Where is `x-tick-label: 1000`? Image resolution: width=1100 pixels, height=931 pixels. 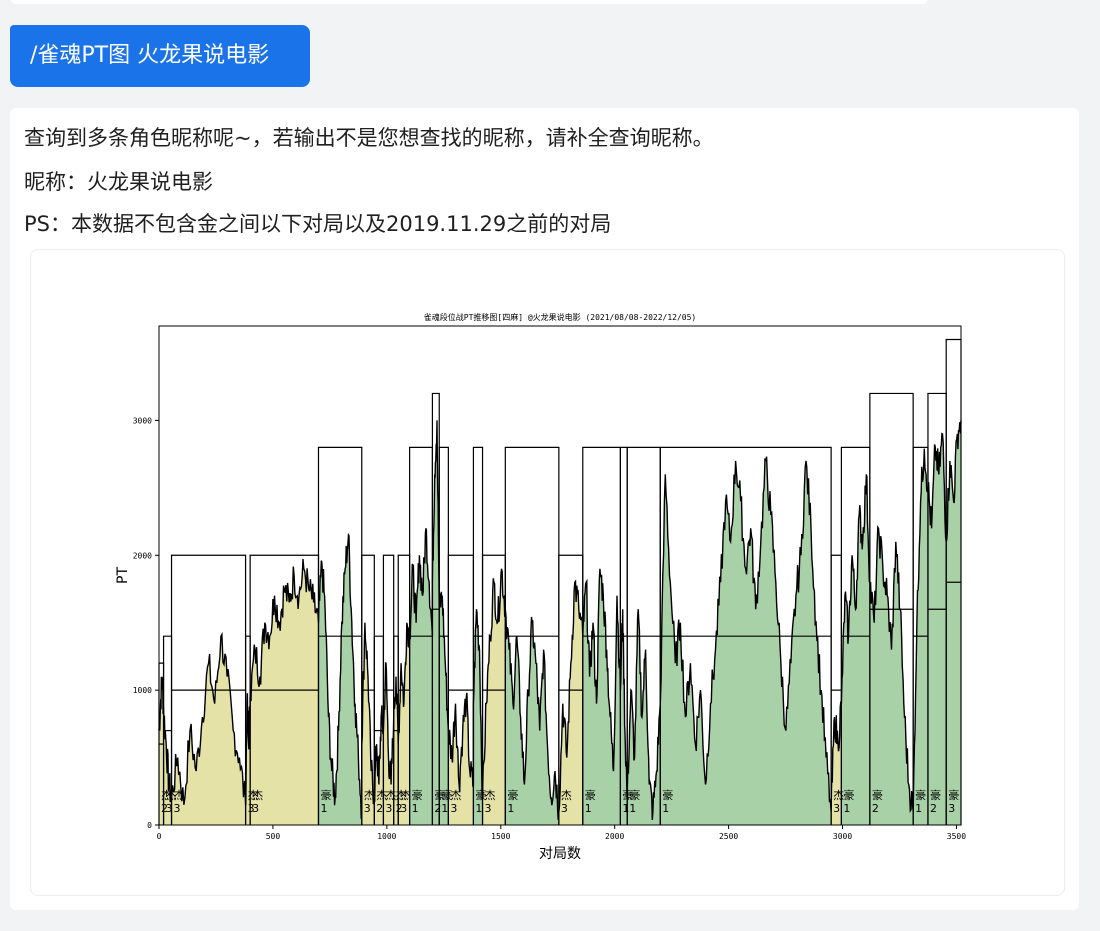 x-tick-label: 1000 is located at coordinates (386, 836).